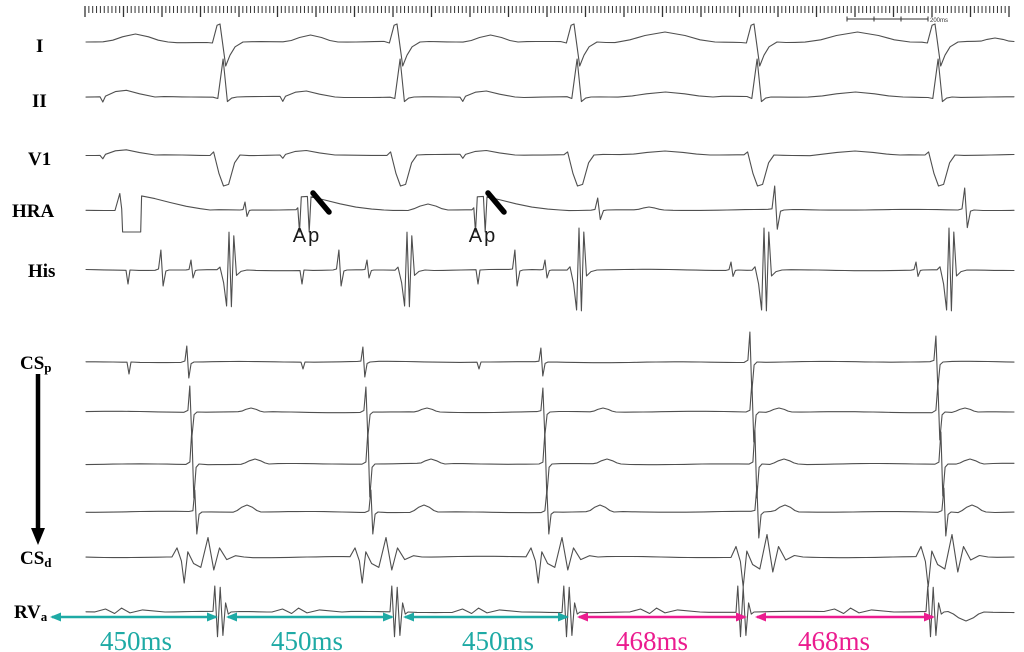  I want to click on channel-label-CSp: CSp, so click(36, 364).